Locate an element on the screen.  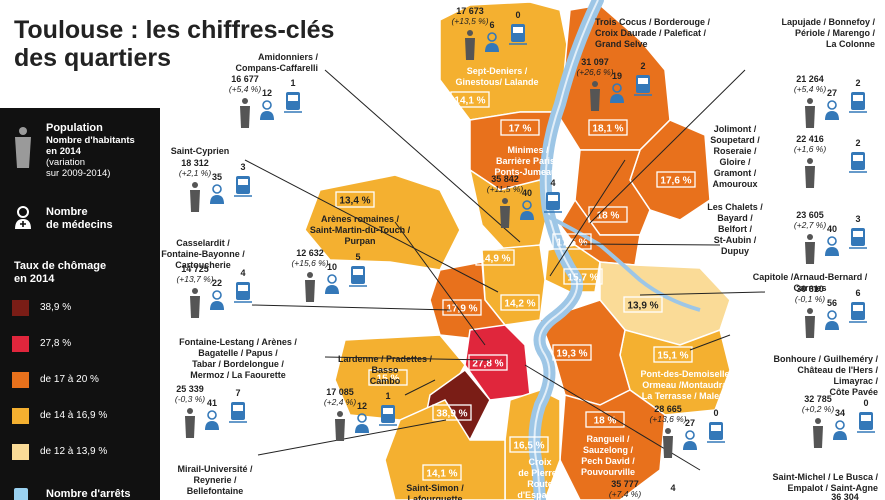
rate-box-casselardit: 17,9 % is located at coordinates (462, 307).